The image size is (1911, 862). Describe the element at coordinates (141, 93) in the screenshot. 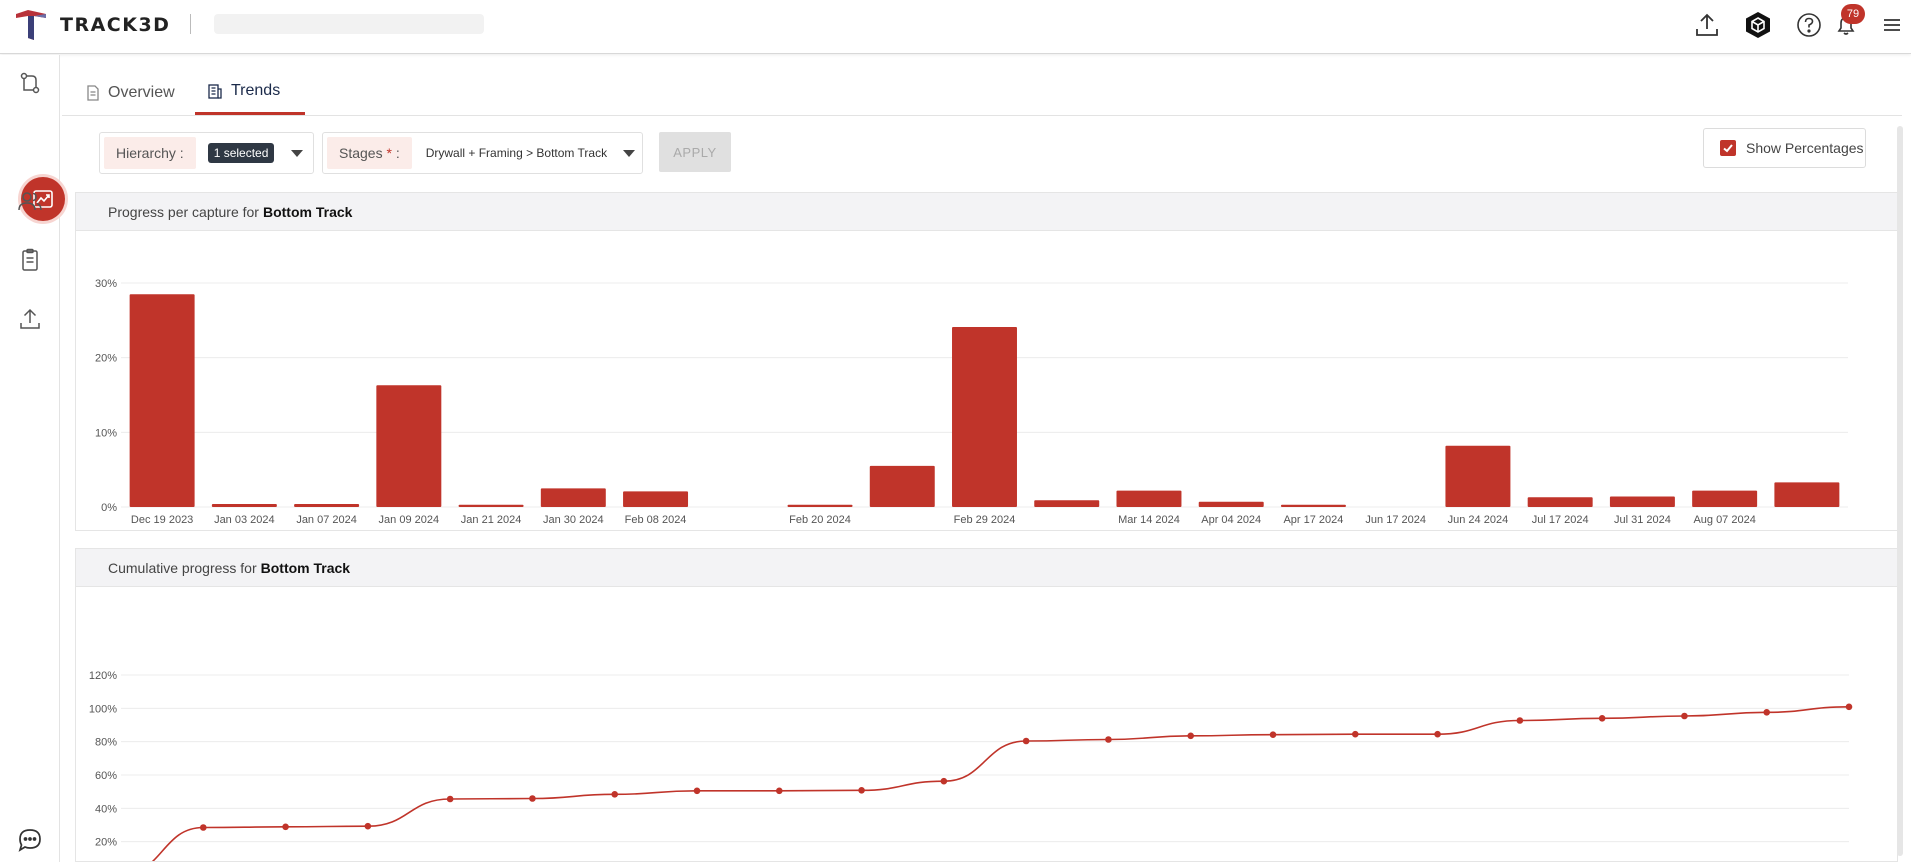

I see `tab-overview-label: Overview` at that location.